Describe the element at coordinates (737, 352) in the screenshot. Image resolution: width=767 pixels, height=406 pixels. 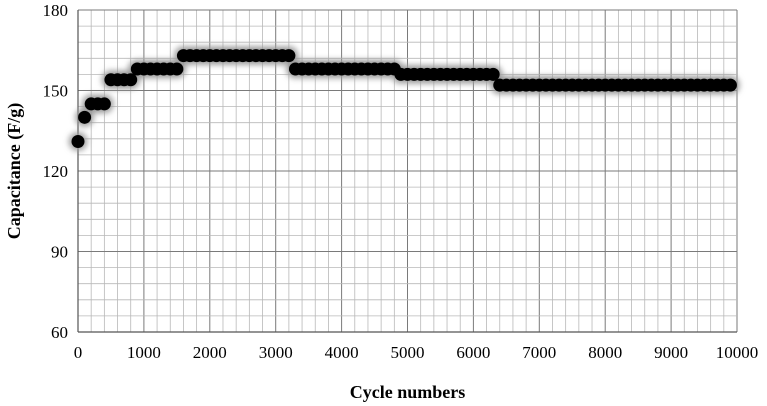
I see `x-tick-label: 10000` at that location.